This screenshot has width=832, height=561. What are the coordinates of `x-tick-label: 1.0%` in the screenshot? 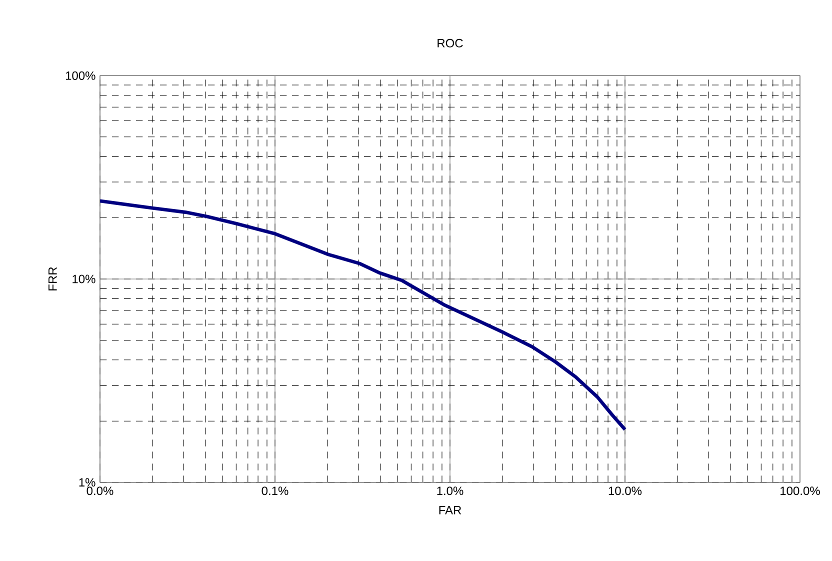 It's located at (450, 491).